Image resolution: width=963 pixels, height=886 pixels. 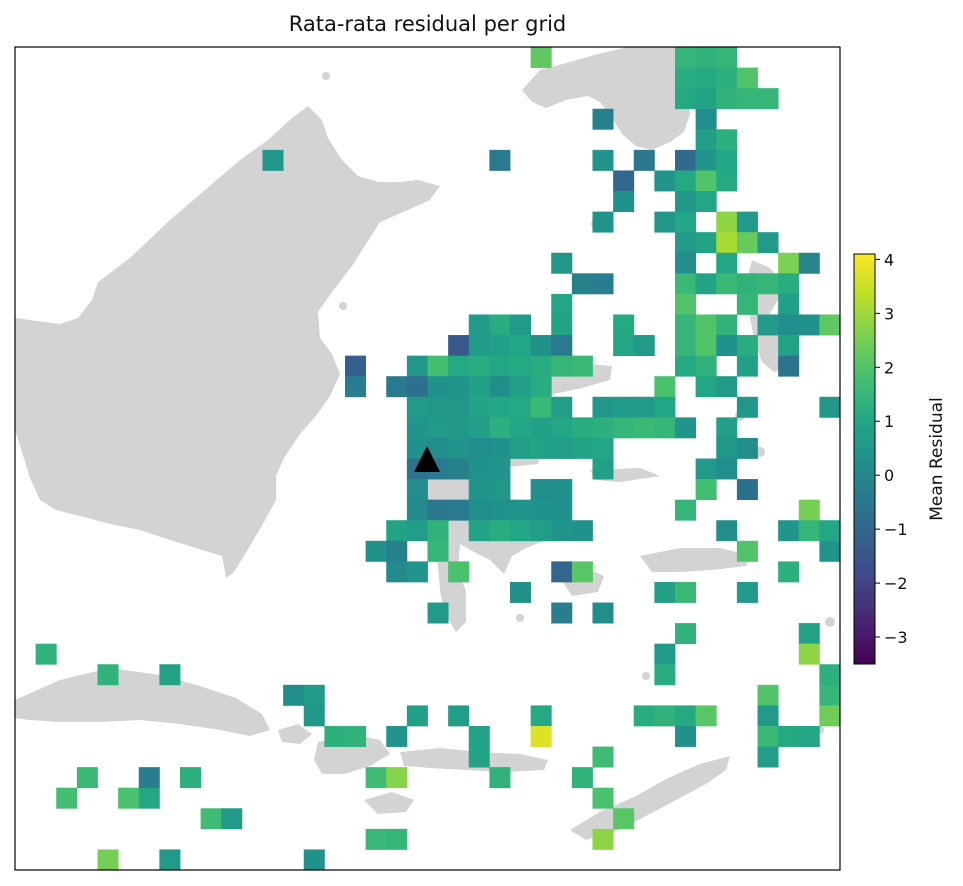 I want to click on colorbar-tick-label: 4, so click(x=889, y=259).